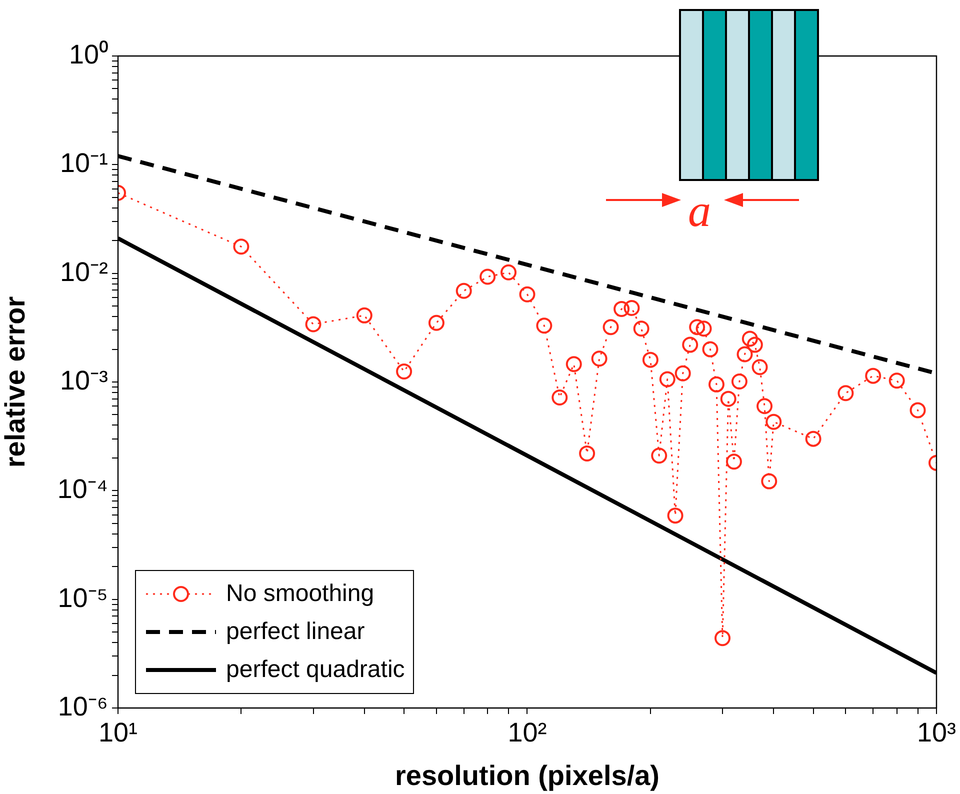 Image resolution: width=960 pixels, height=794 pixels. What do you see at coordinates (84, 380) in the screenshot?
I see `y-tick-label: 10⁻³` at bounding box center [84, 380].